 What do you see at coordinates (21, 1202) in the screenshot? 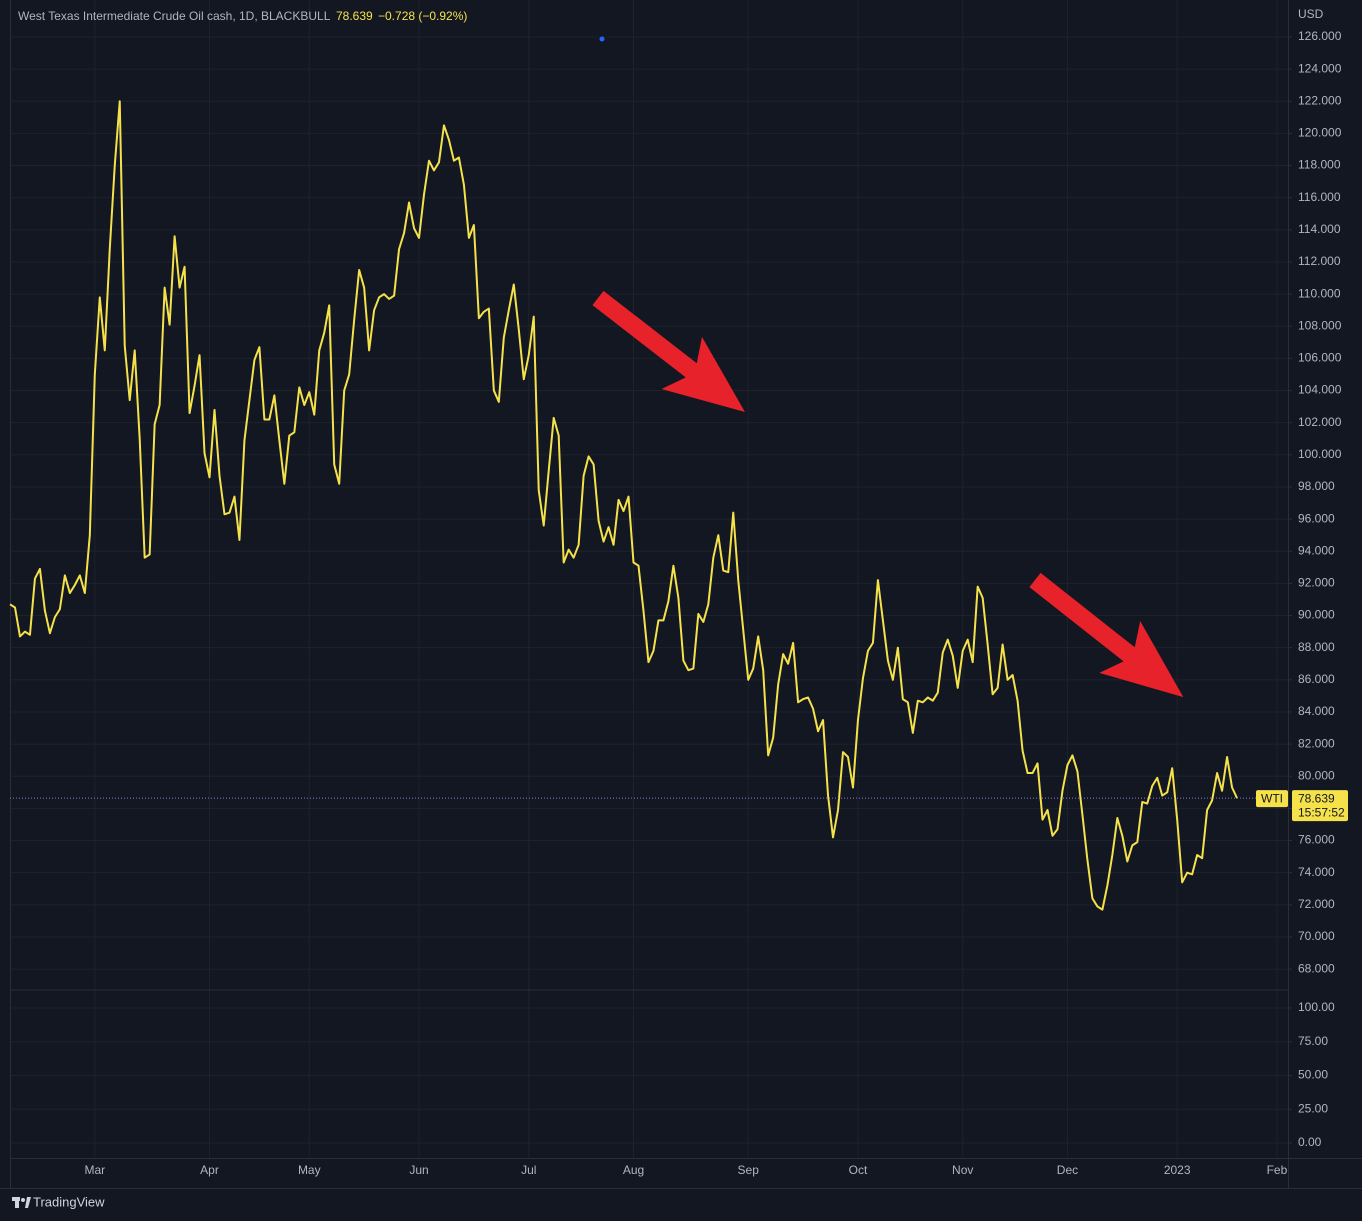
I see `brand-logo` at bounding box center [21, 1202].